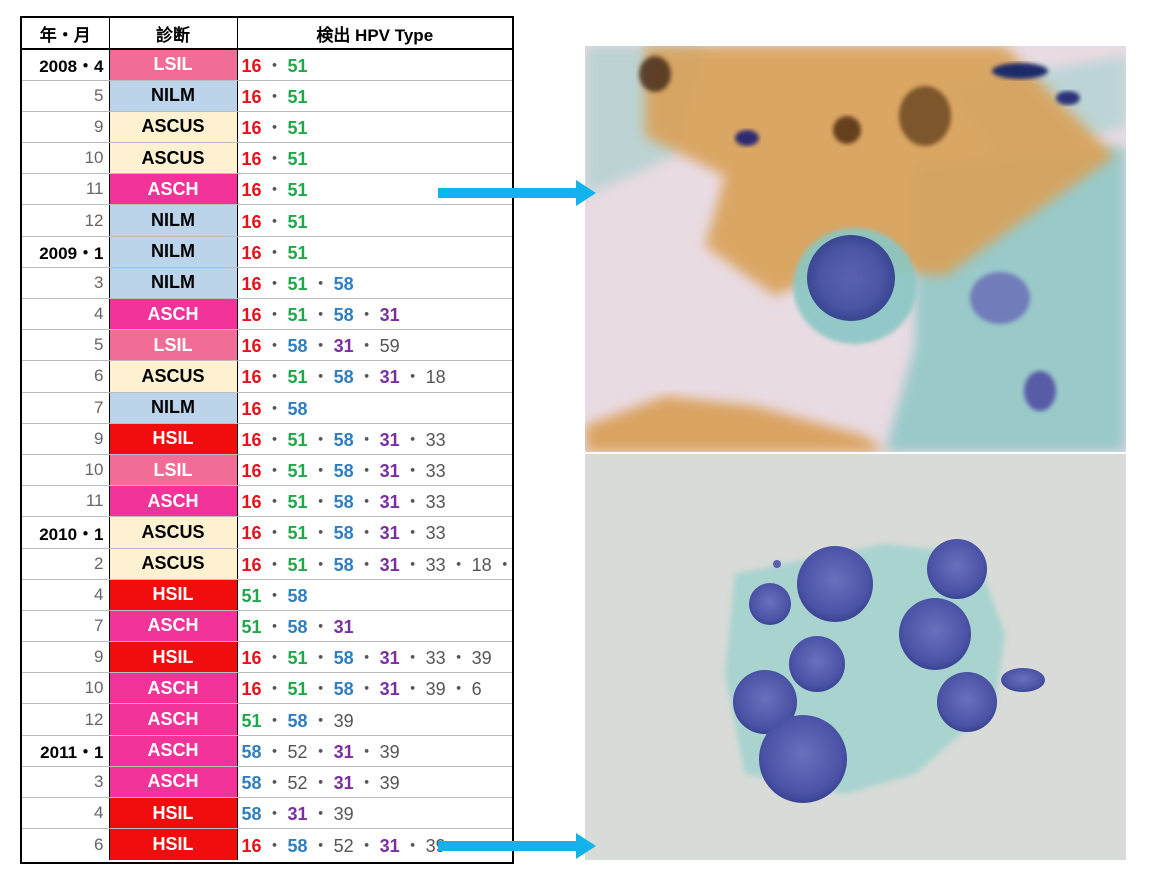 Image resolution: width=1149 pixels, height=881 pixels. I want to click on hpv-type-cell: 51 ・ 58, so click(374, 595).